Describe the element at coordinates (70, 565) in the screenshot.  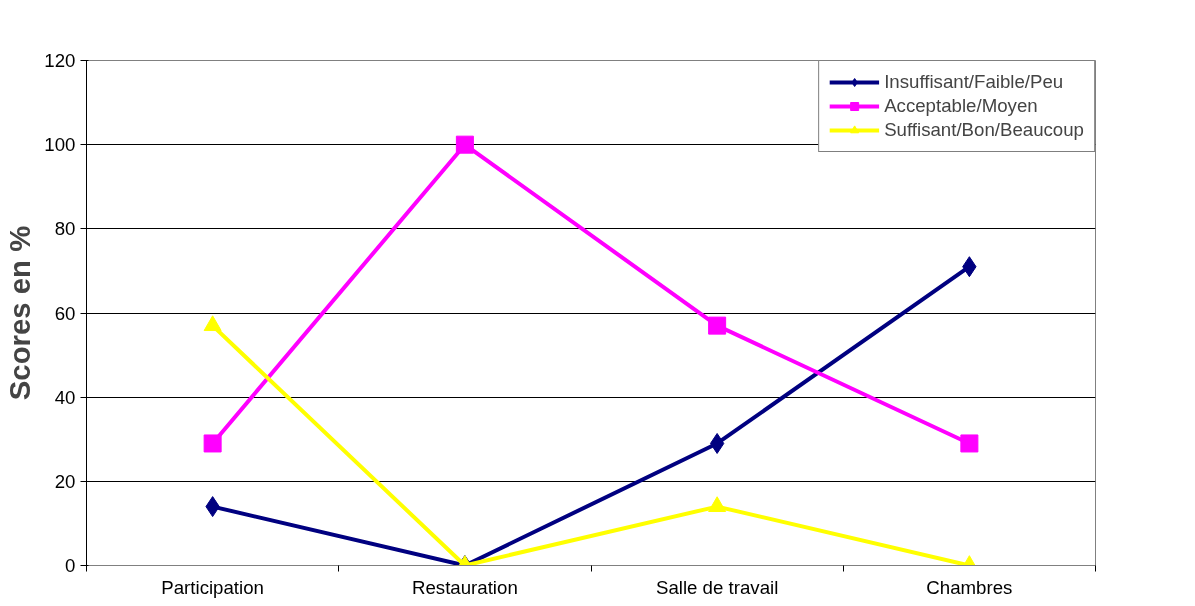
I see `y-tick-label: 0` at that location.